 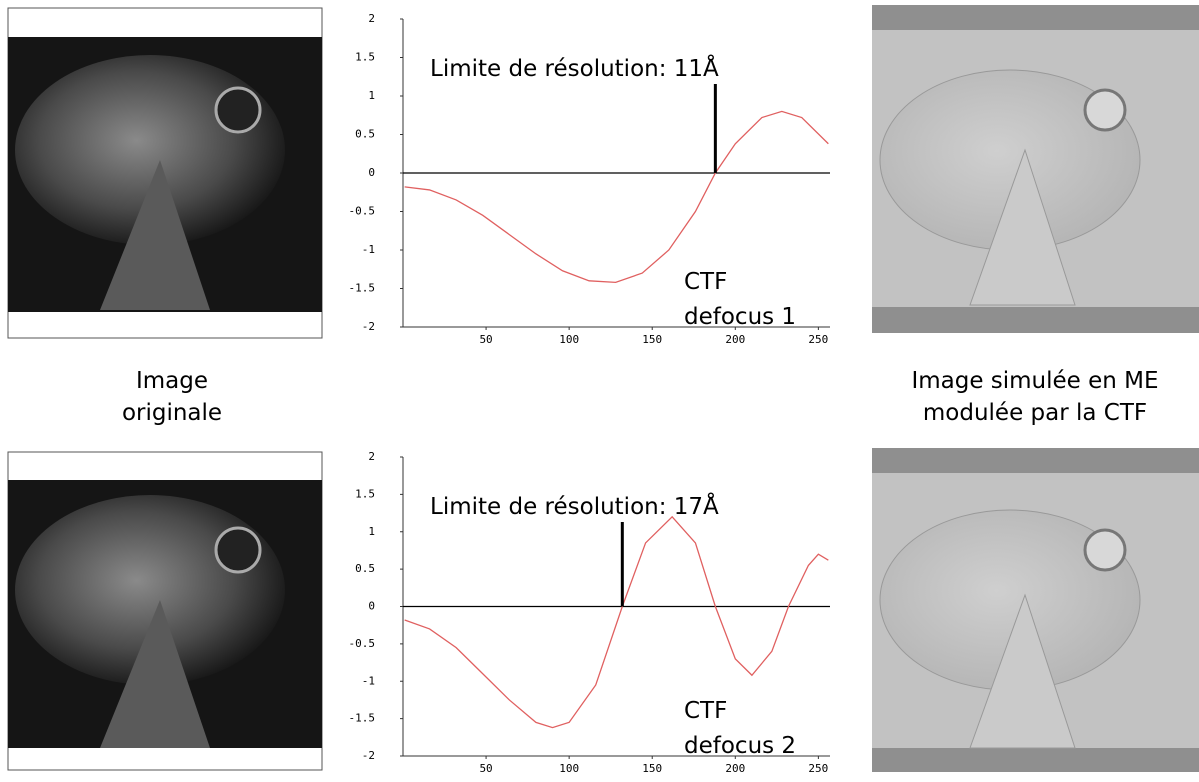 What do you see at coordinates (172, 381) in the screenshot?
I see `caption: Image` at bounding box center [172, 381].